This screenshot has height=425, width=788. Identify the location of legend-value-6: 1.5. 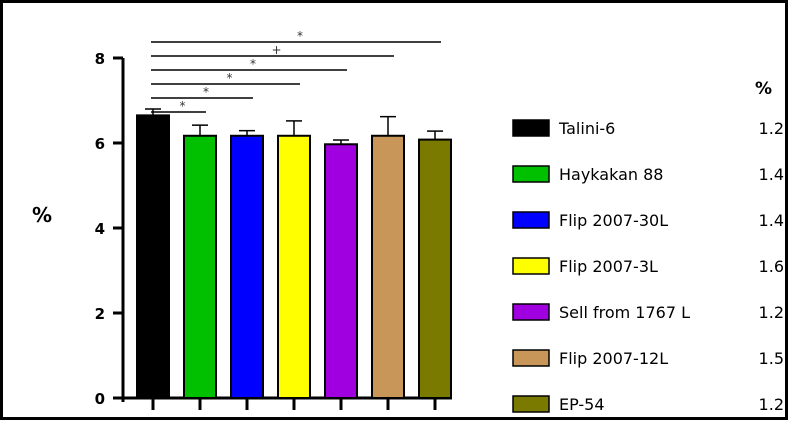
(771, 358).